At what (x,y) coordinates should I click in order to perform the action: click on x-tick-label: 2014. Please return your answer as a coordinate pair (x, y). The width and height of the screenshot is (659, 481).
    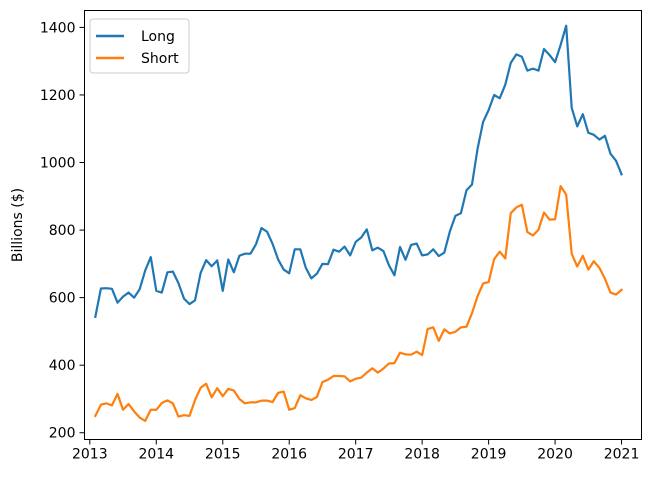
    Looking at the image, I should click on (156, 455).